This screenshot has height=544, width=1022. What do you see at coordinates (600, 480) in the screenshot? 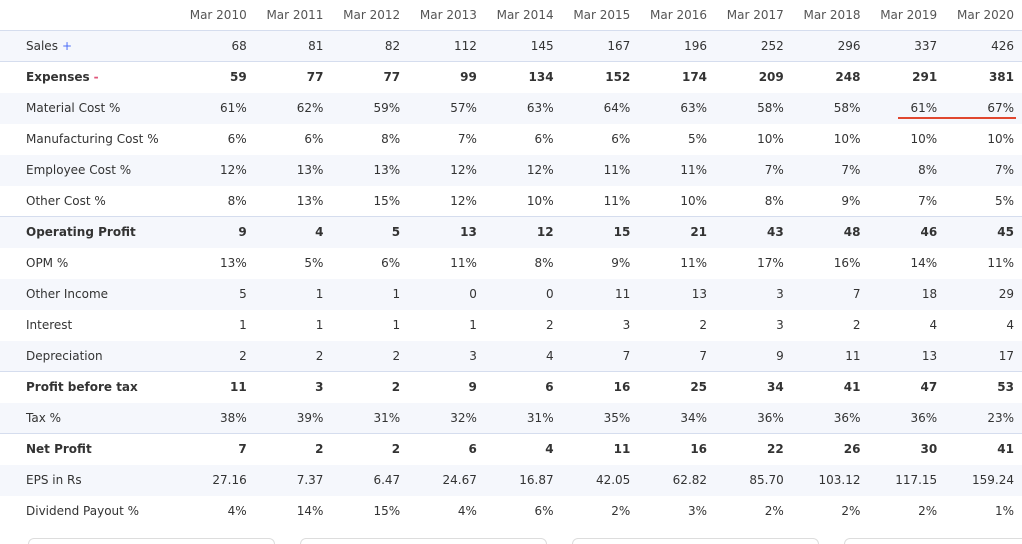
I see `cell-value: 42.05` at bounding box center [600, 480].